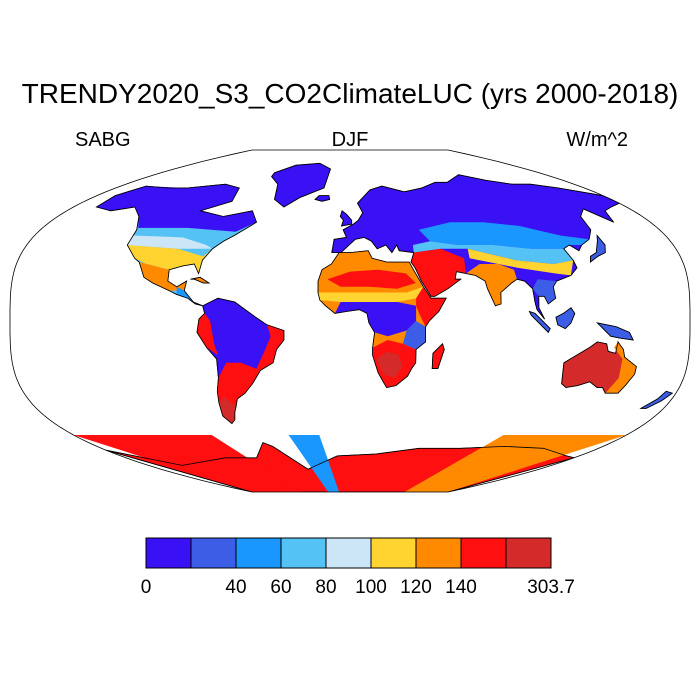 The height and width of the screenshot is (700, 700). What do you see at coordinates (189, 296) in the screenshot?
I see `zone-central-america` at bounding box center [189, 296].